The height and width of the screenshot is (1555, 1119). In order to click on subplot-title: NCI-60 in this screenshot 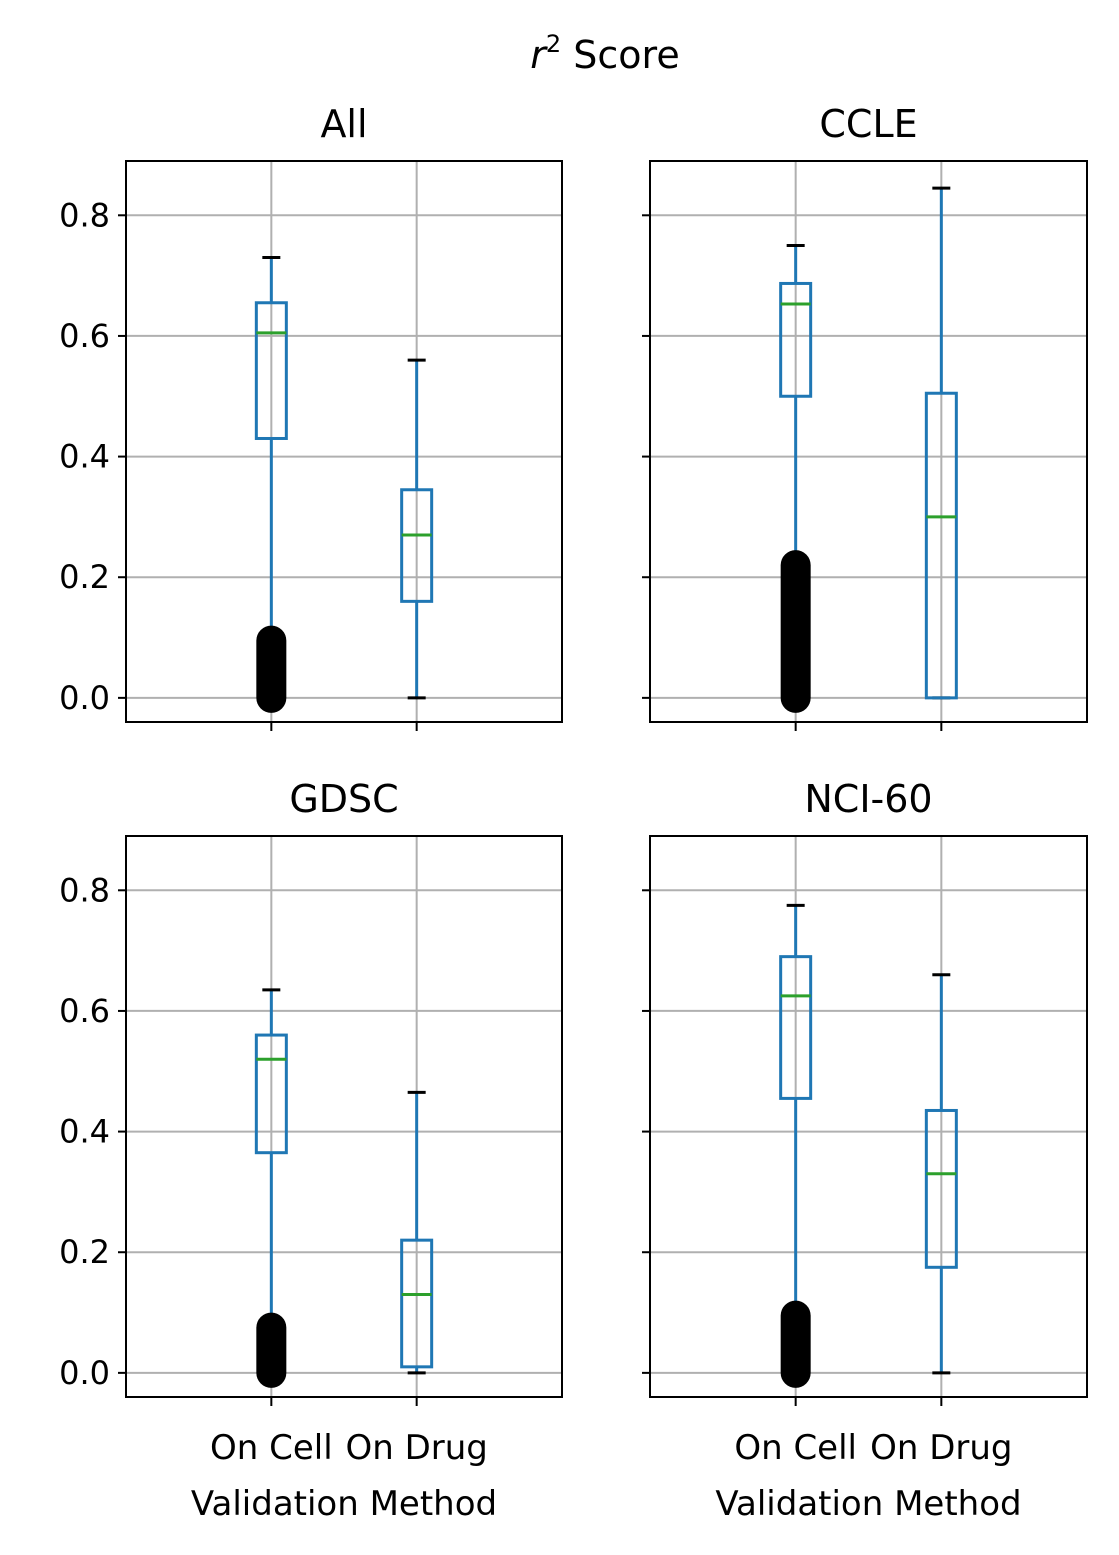, I will do `click(868, 799)`.